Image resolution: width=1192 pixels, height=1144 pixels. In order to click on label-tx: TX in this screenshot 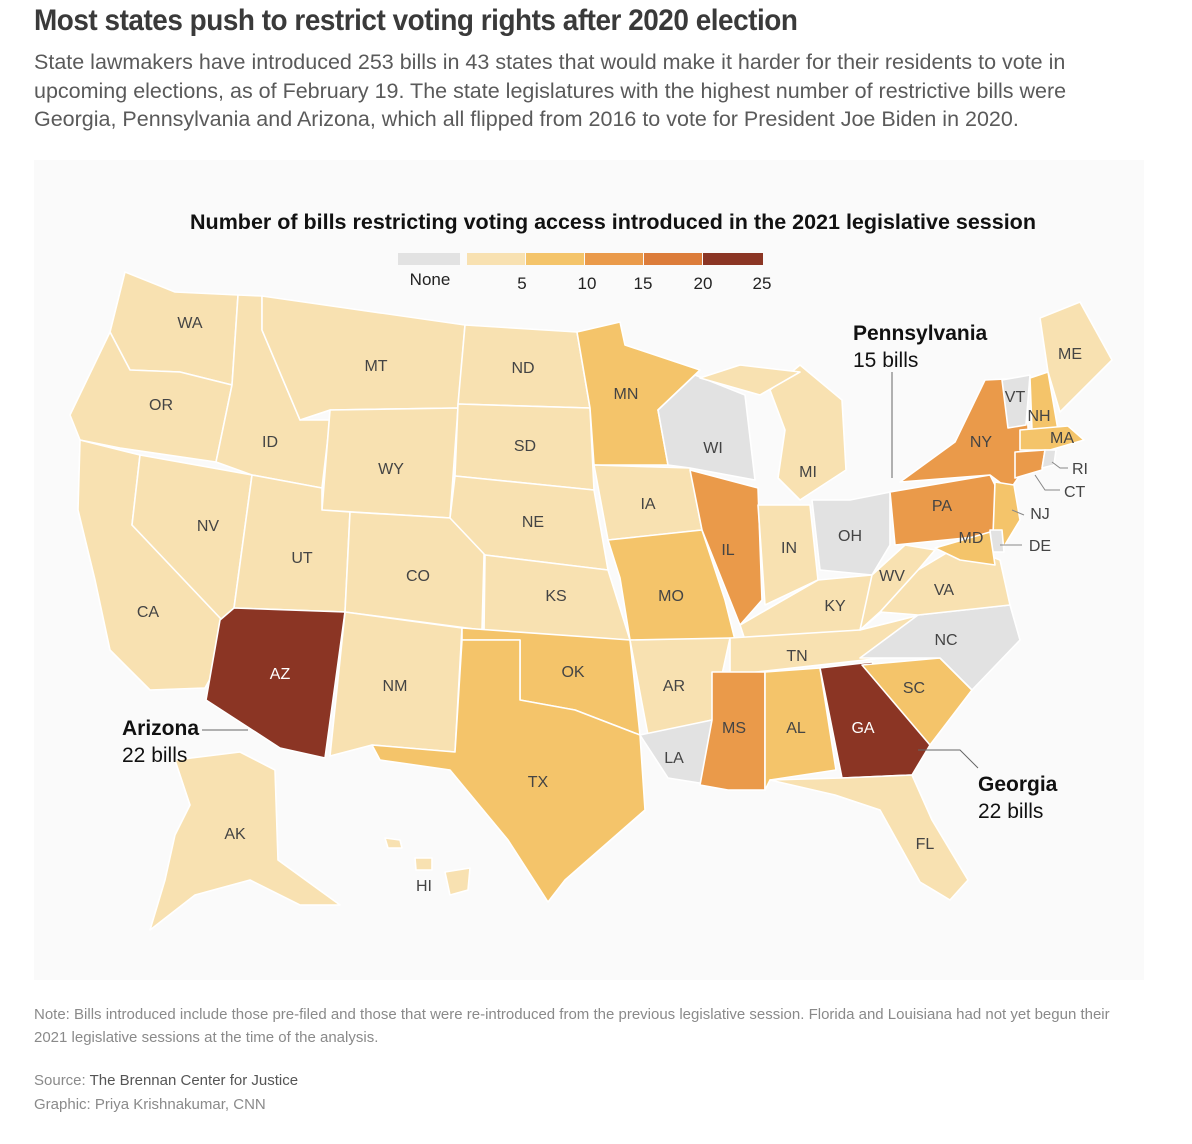, I will do `click(538, 782)`.